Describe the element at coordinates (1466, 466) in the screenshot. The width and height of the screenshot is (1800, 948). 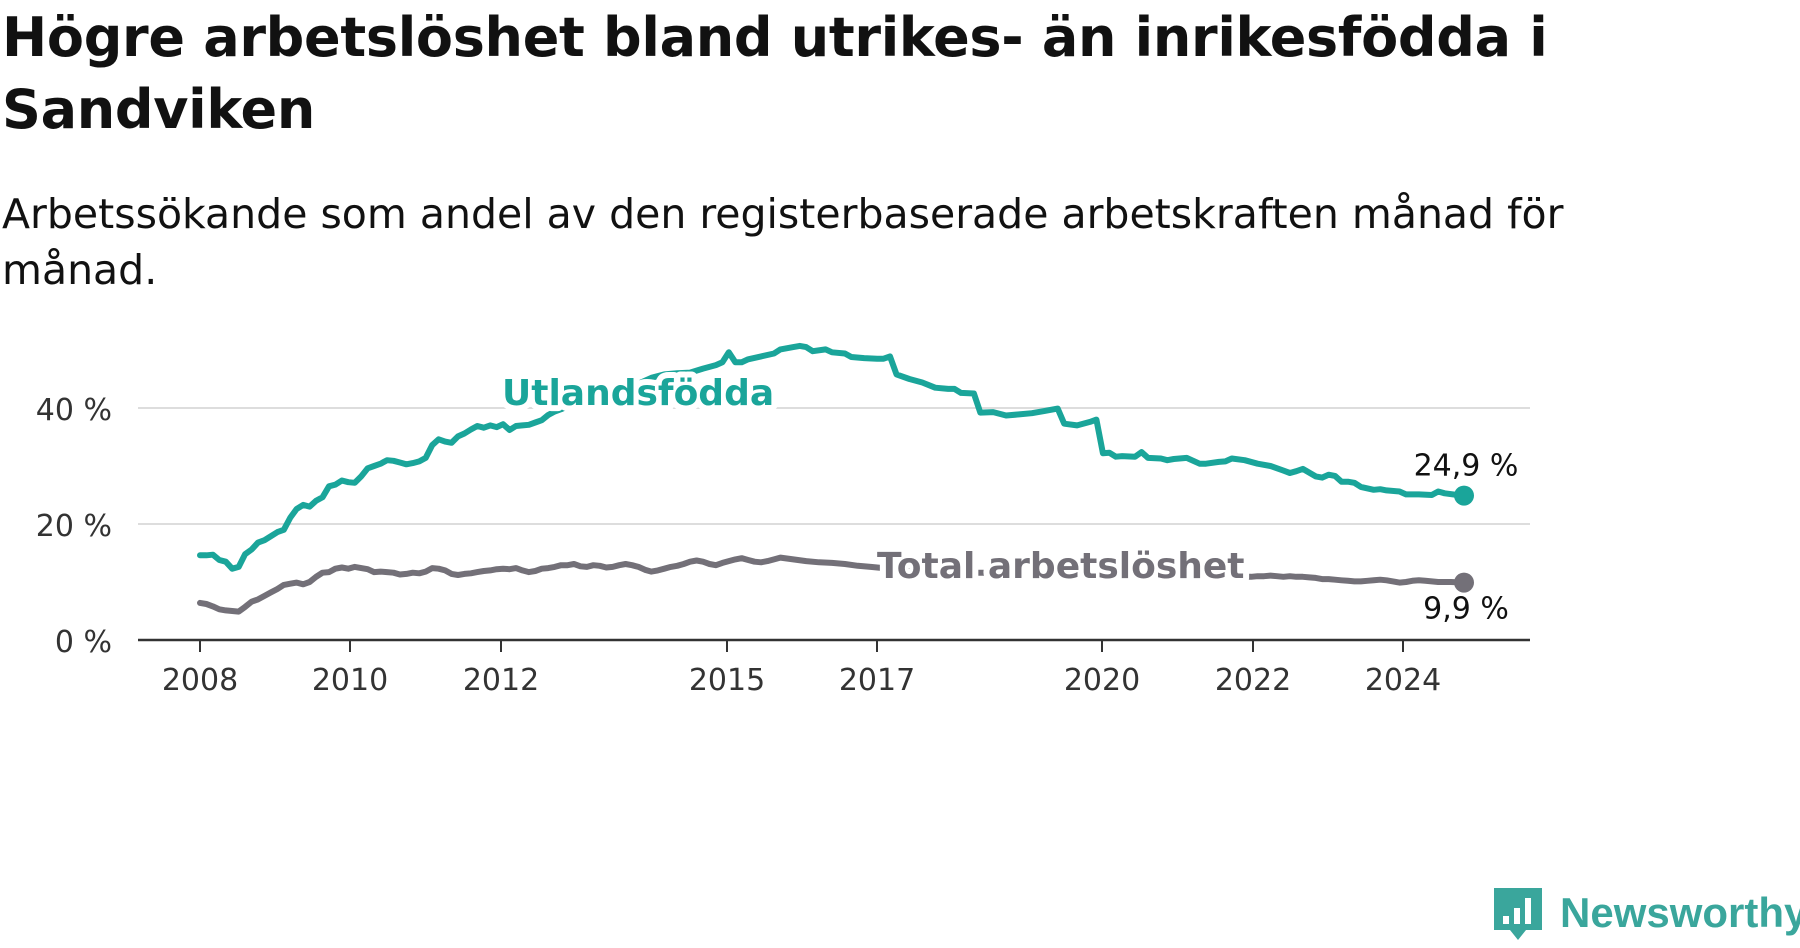
I see `end-value-label: 24,9 %` at that location.